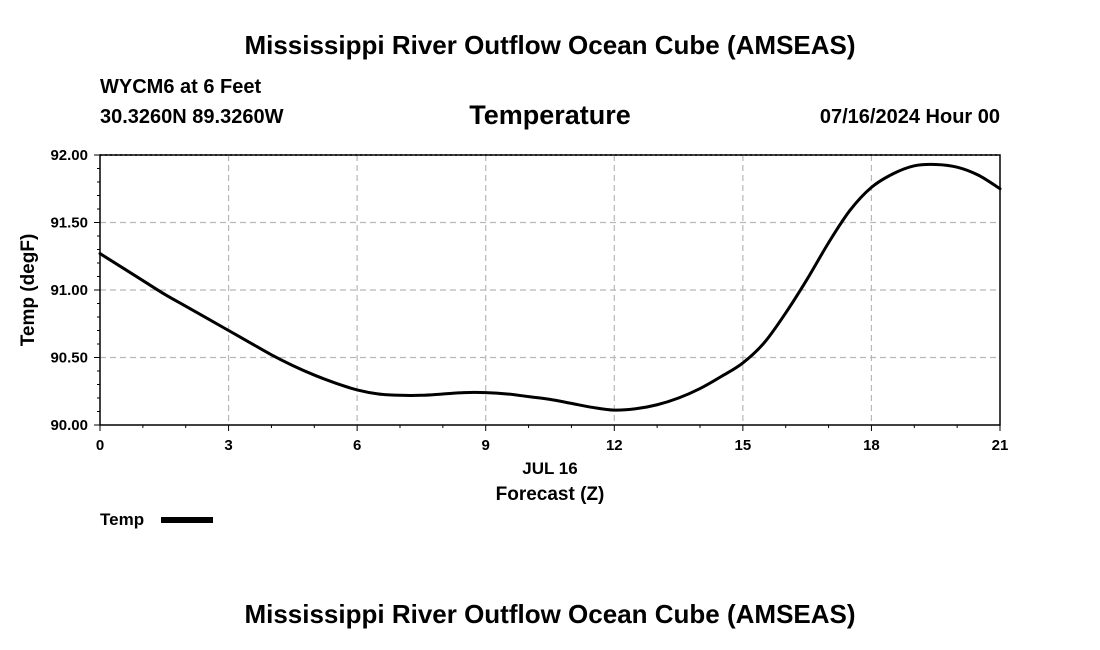  Describe the element at coordinates (187, 520) in the screenshot. I see `legend-swatch-temp` at that location.